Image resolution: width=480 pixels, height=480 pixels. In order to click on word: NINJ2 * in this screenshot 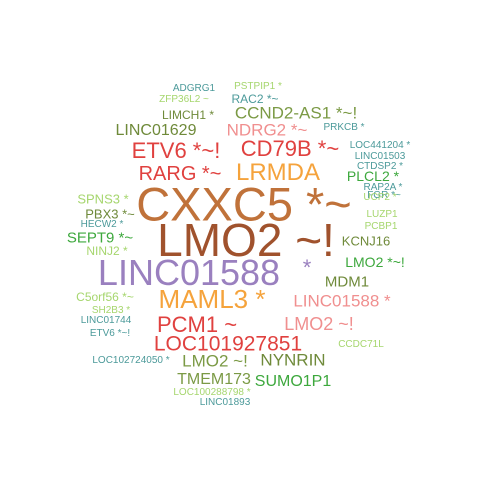, I will do `click(107, 251)`.